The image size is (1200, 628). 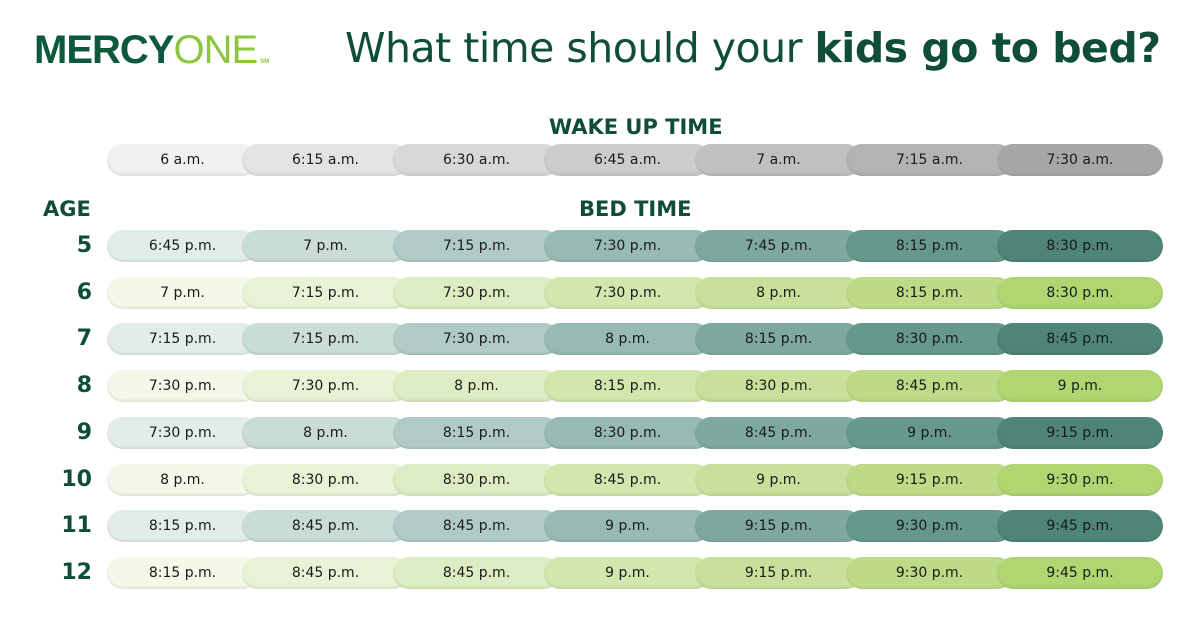 What do you see at coordinates (182, 160) in the screenshot?
I see `time-cell: 6 a.m.` at bounding box center [182, 160].